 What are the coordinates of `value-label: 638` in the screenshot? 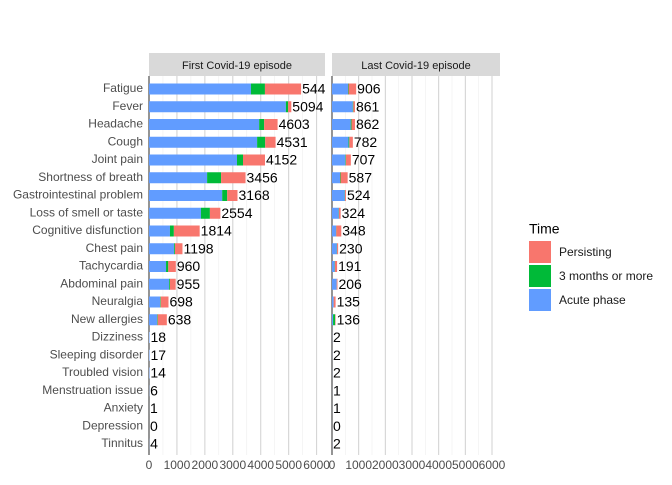 It's located at (180, 319).